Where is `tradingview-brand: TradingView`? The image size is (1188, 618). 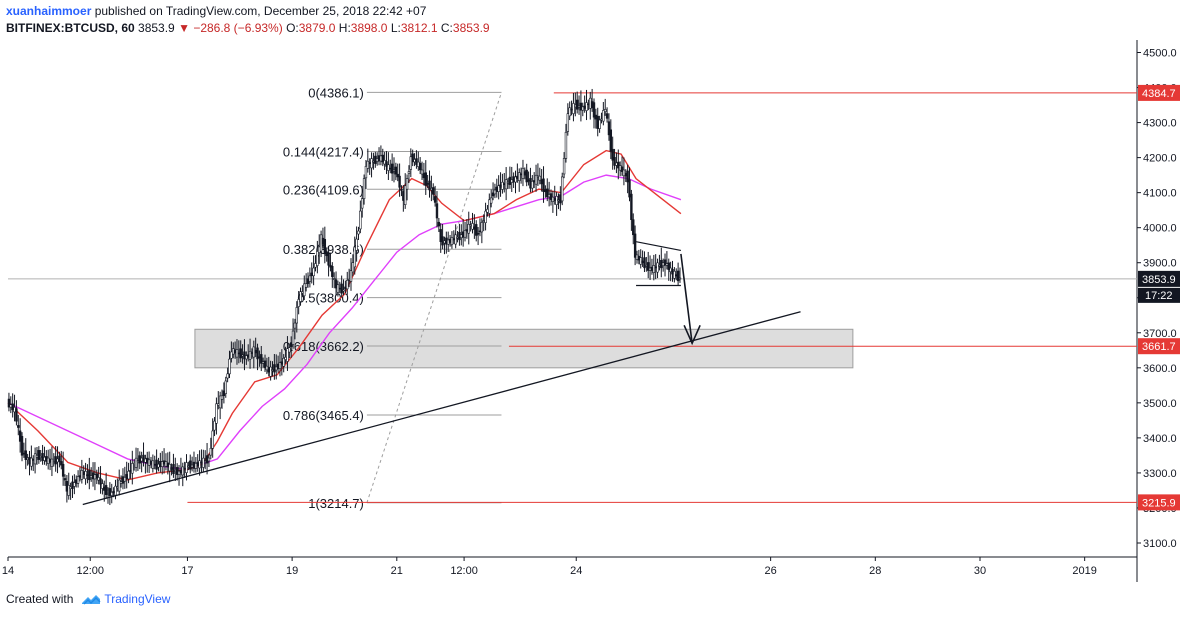 tradingview-brand: TradingView is located at coordinates (137, 599).